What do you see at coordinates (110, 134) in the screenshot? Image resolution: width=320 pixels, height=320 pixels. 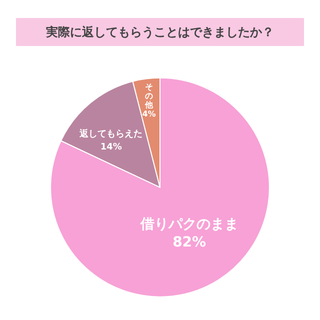 I see `slice-label: 返してもらえた` at bounding box center [110, 134].